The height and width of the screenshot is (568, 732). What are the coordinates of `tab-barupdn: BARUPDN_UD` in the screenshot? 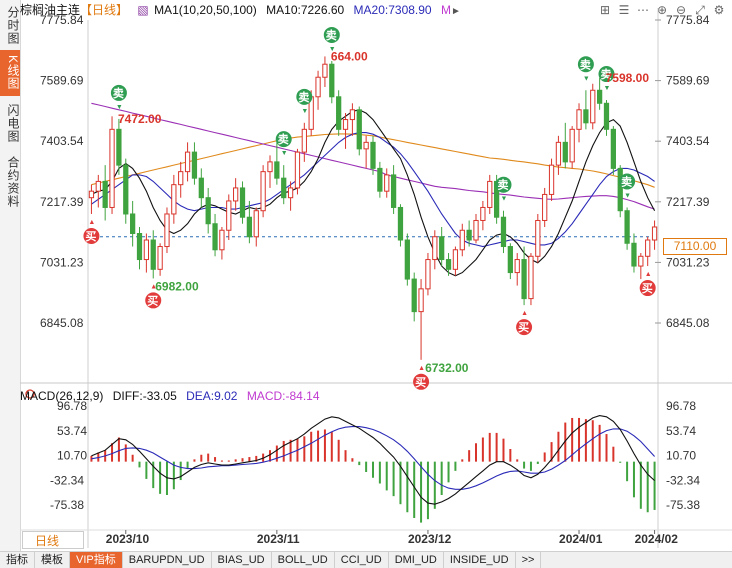 It's located at (167, 560).